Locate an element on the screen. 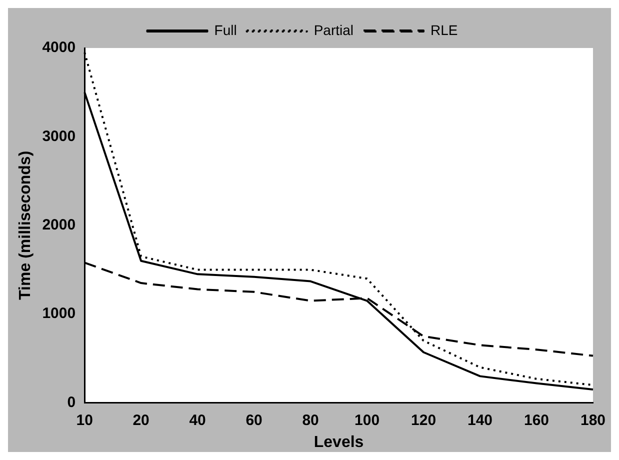 The height and width of the screenshot is (460, 619). y-tick-label: 2000 is located at coordinates (59, 225).